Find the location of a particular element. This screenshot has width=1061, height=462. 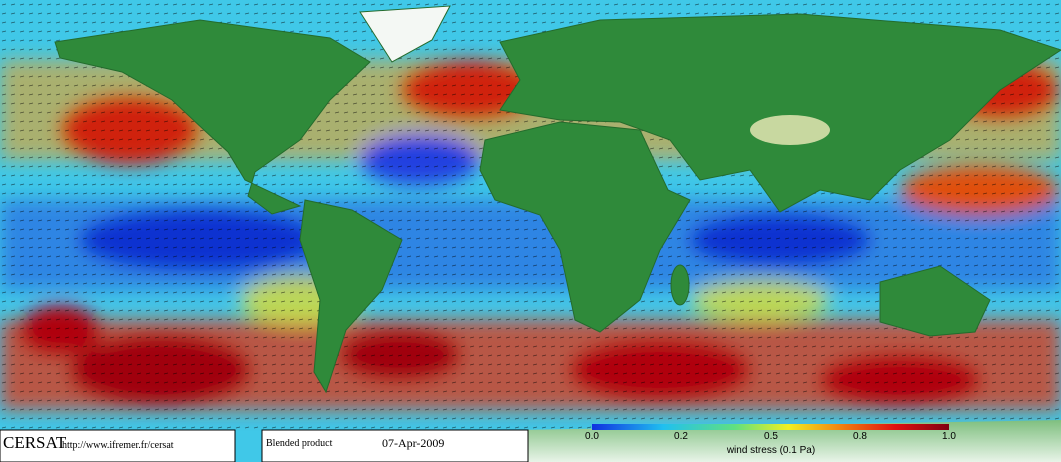

colorbar-tick-label: 0.8 is located at coordinates (860, 436).